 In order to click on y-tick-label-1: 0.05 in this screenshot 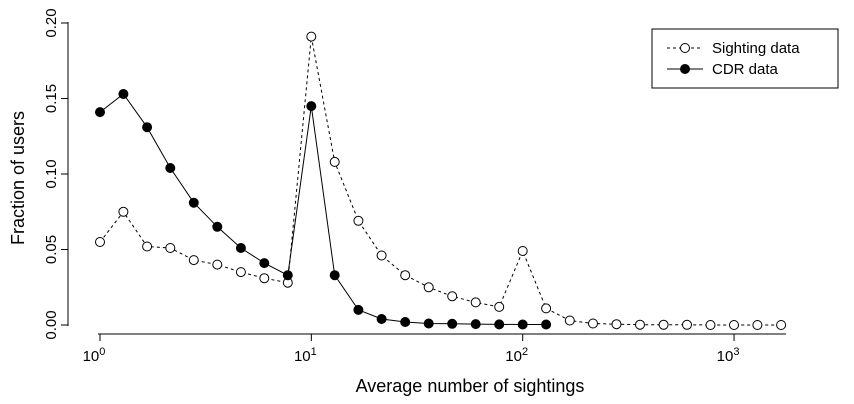, I will do `click(51, 249)`.